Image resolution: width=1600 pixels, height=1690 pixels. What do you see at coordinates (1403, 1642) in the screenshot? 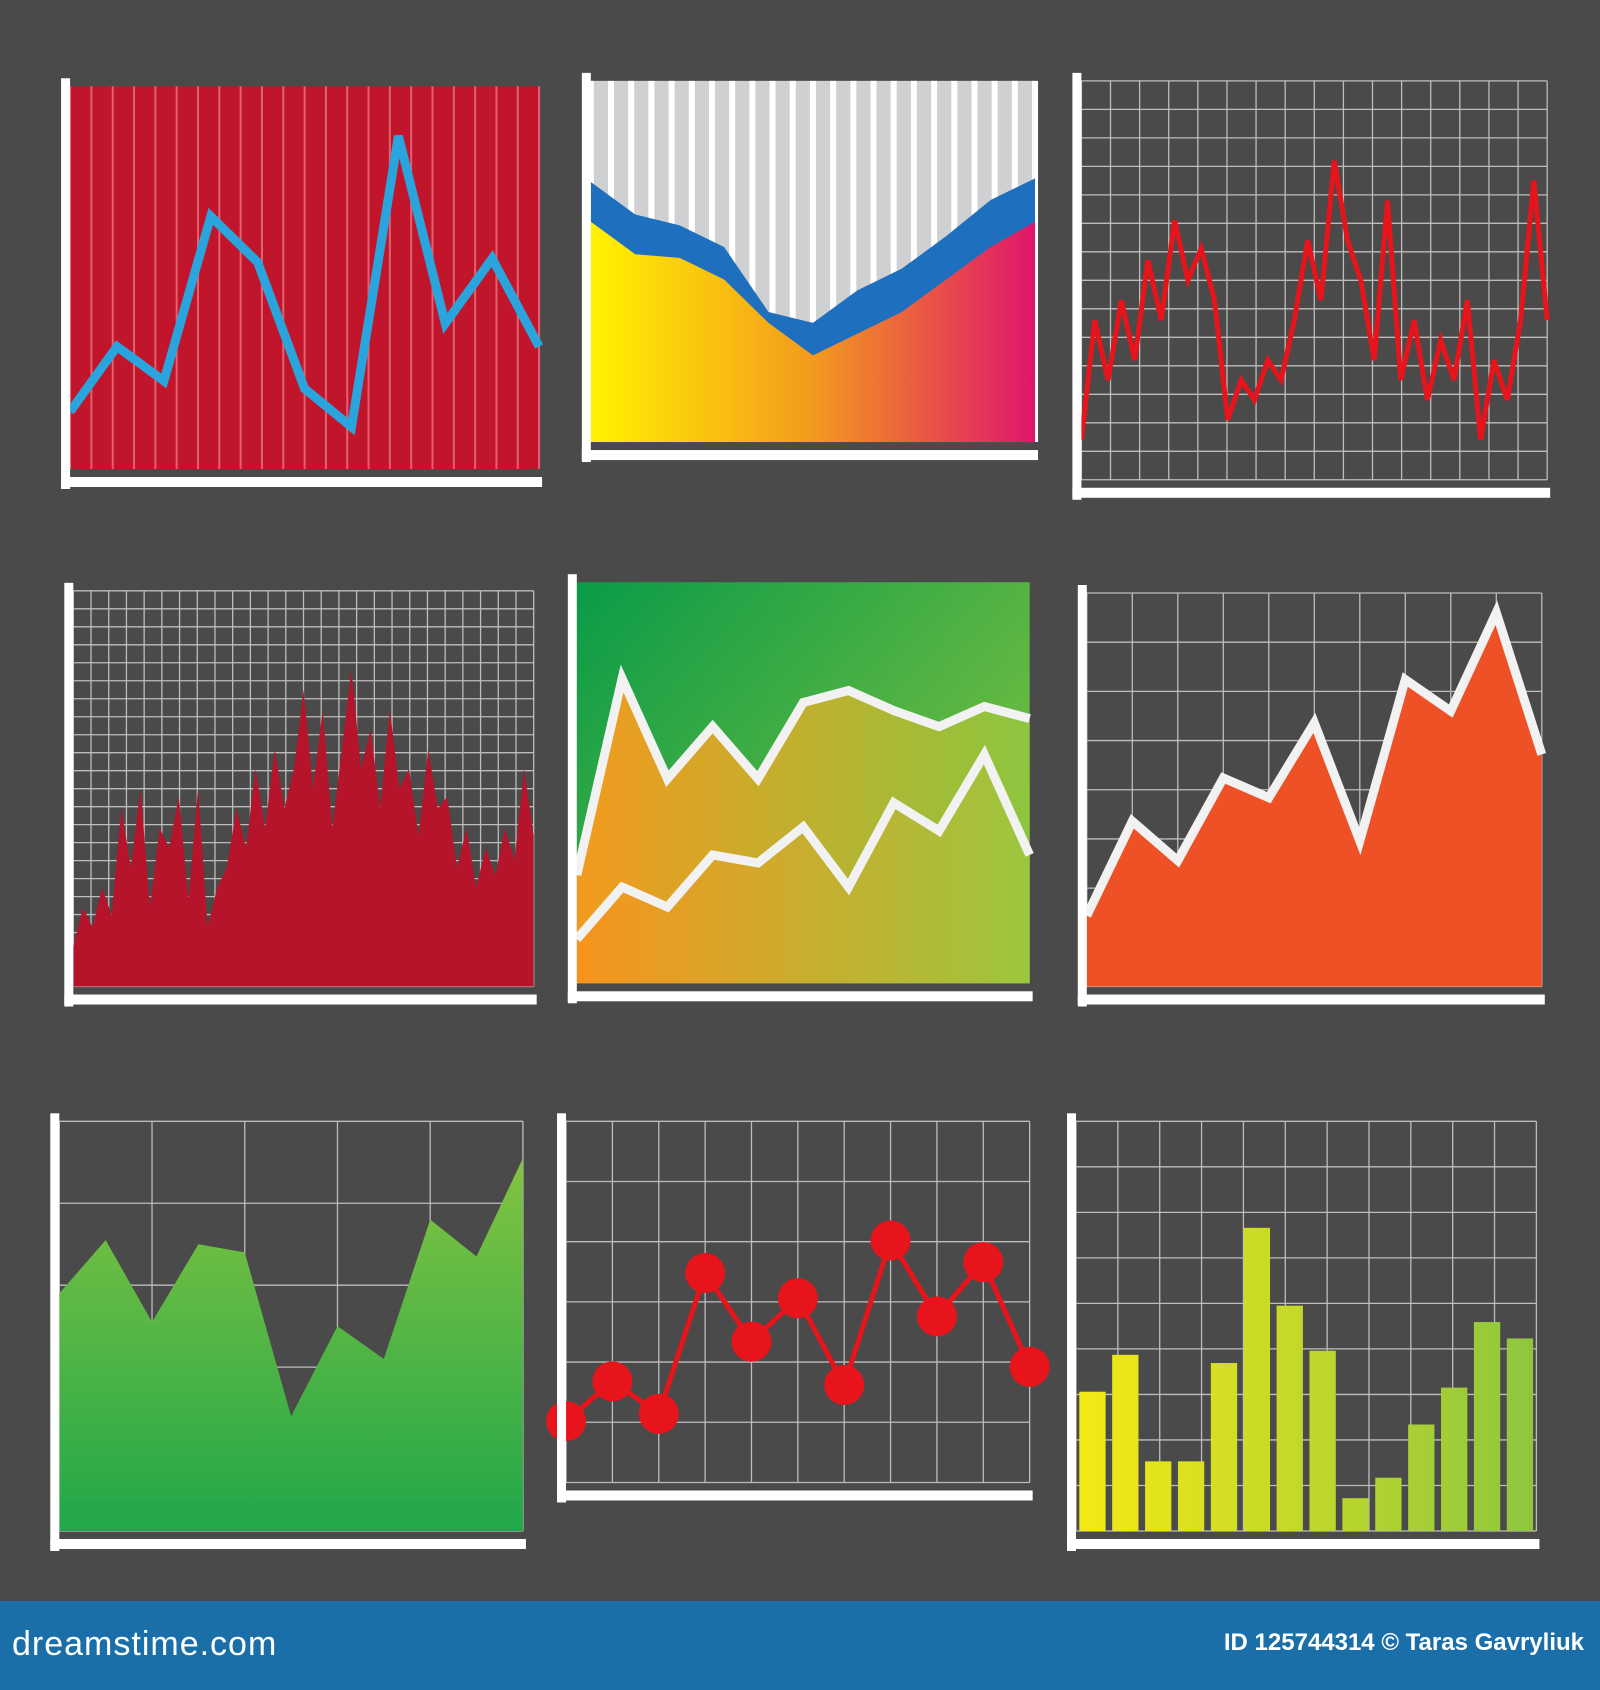
I see `credit: ID 125744314 © Taras Gavryliuk` at bounding box center [1403, 1642].